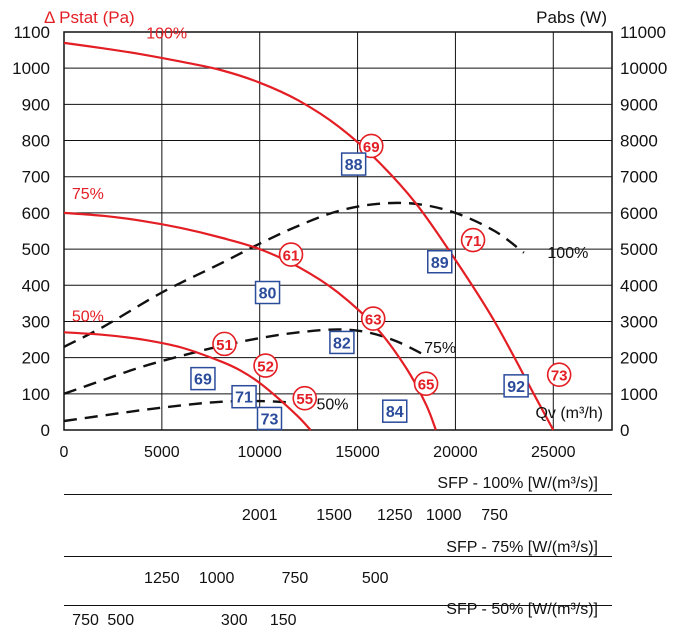 Image resolution: width=673 pixels, height=633 pixels. What do you see at coordinates (36, 358) in the screenshot?
I see `left-tick-label: 200` at bounding box center [36, 358].